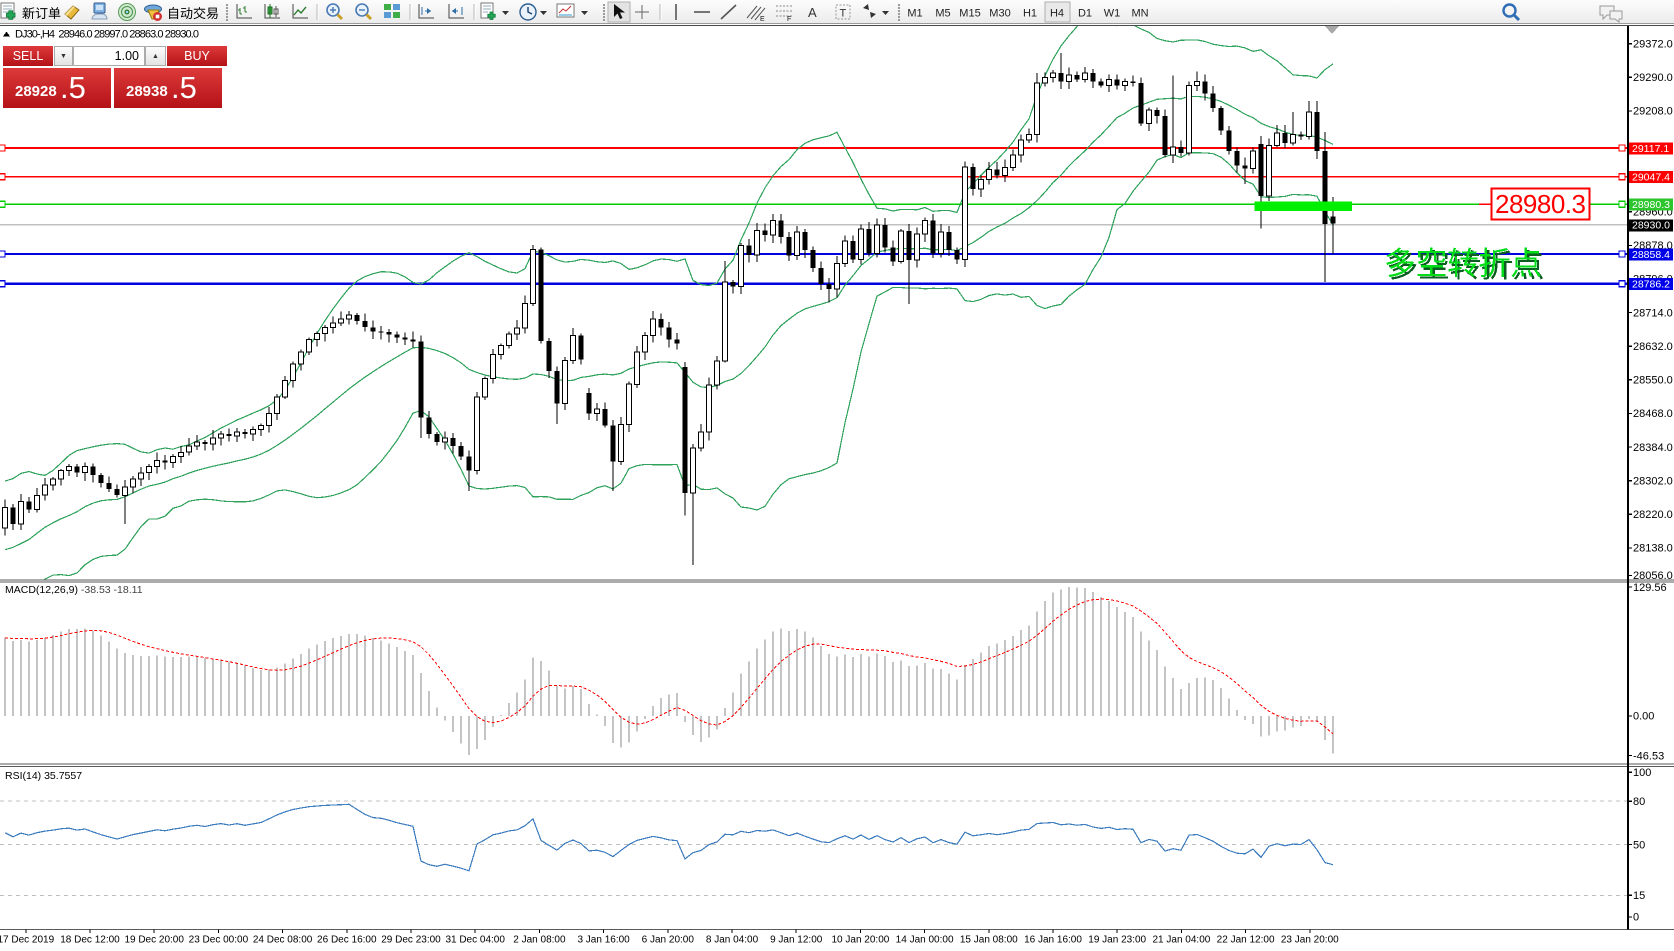 This screenshot has height=951, width=1674. What do you see at coordinates (1653, 44) in the screenshot?
I see `svg-text: 29372.0` at bounding box center [1653, 44].